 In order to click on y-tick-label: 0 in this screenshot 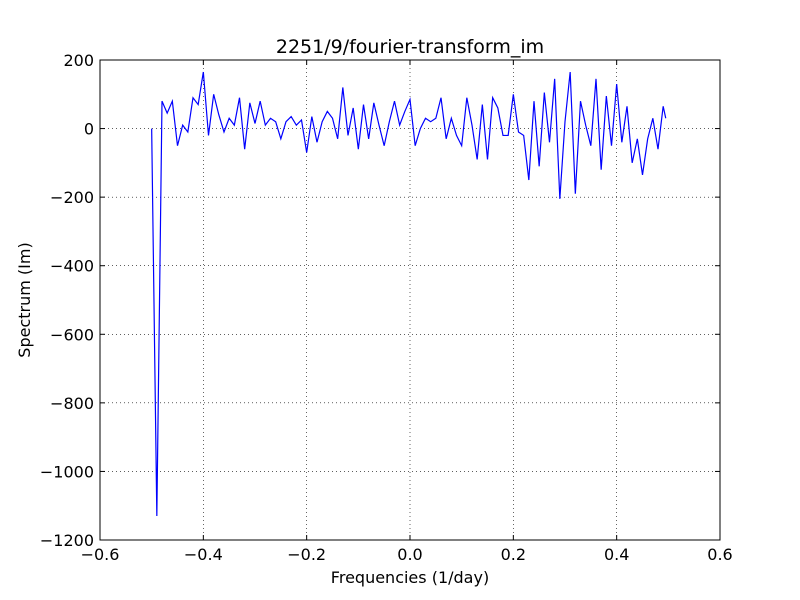, I will do `click(89, 129)`.